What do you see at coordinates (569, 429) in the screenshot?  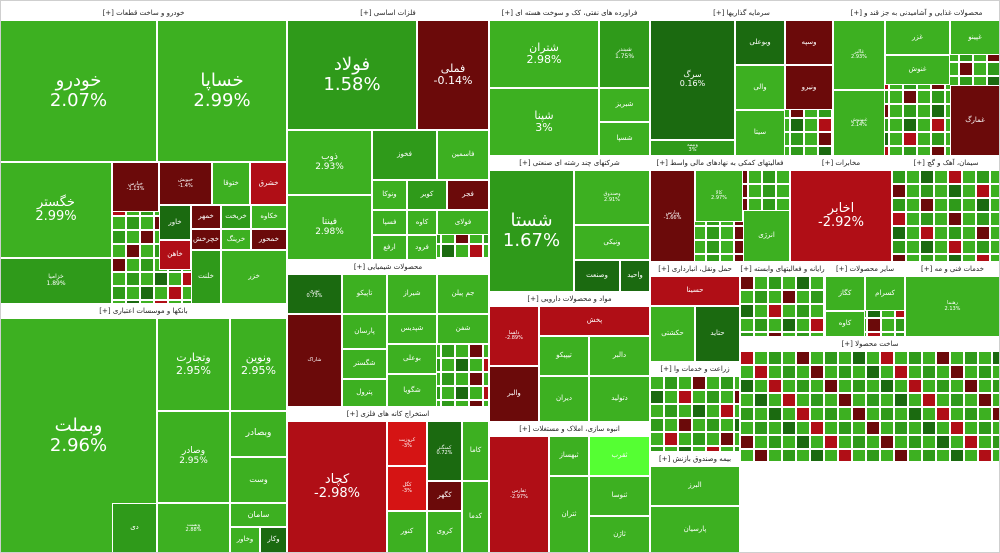 I see `sector-header: انبوه سازی، املاک و مستغلات [+]` at bounding box center [569, 429].